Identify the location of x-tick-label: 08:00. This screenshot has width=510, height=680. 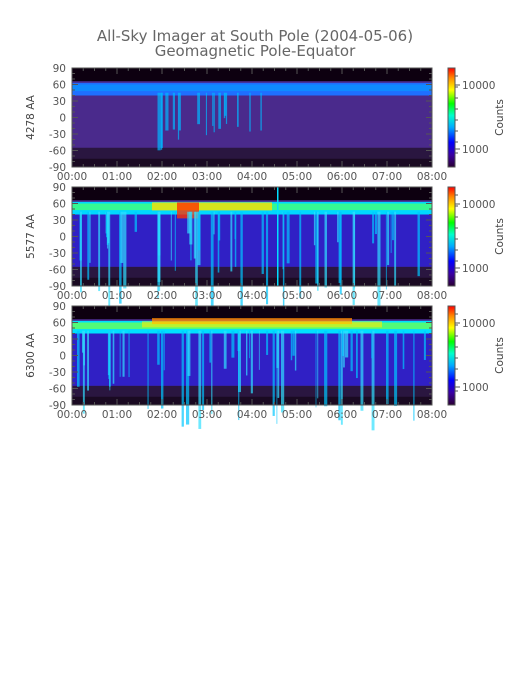
(432, 415).